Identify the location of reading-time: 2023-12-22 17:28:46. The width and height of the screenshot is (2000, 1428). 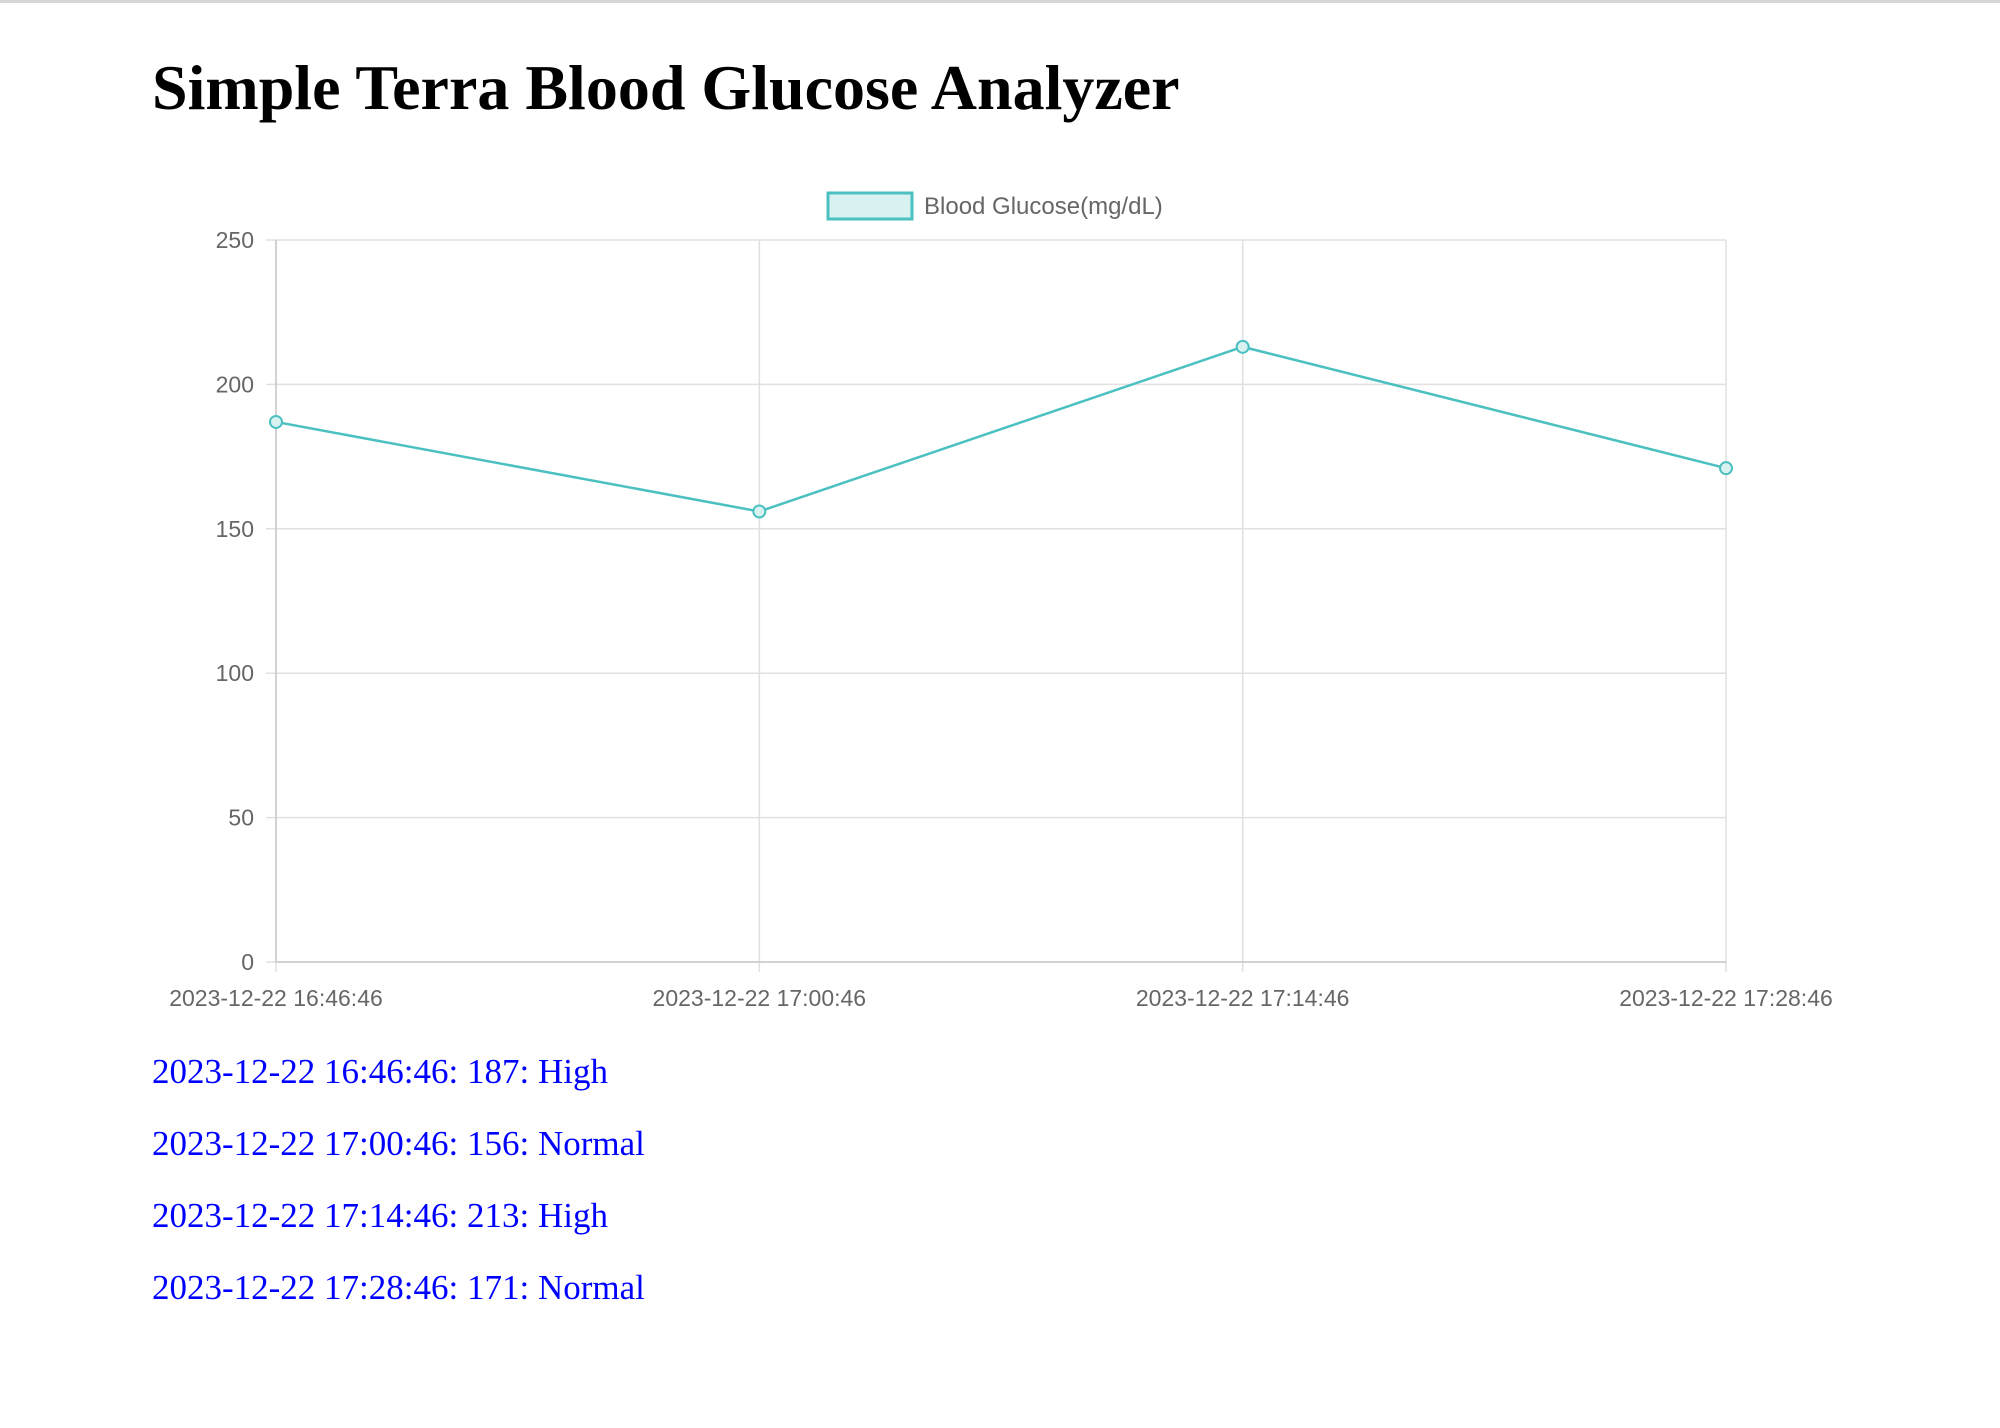
(300, 1287).